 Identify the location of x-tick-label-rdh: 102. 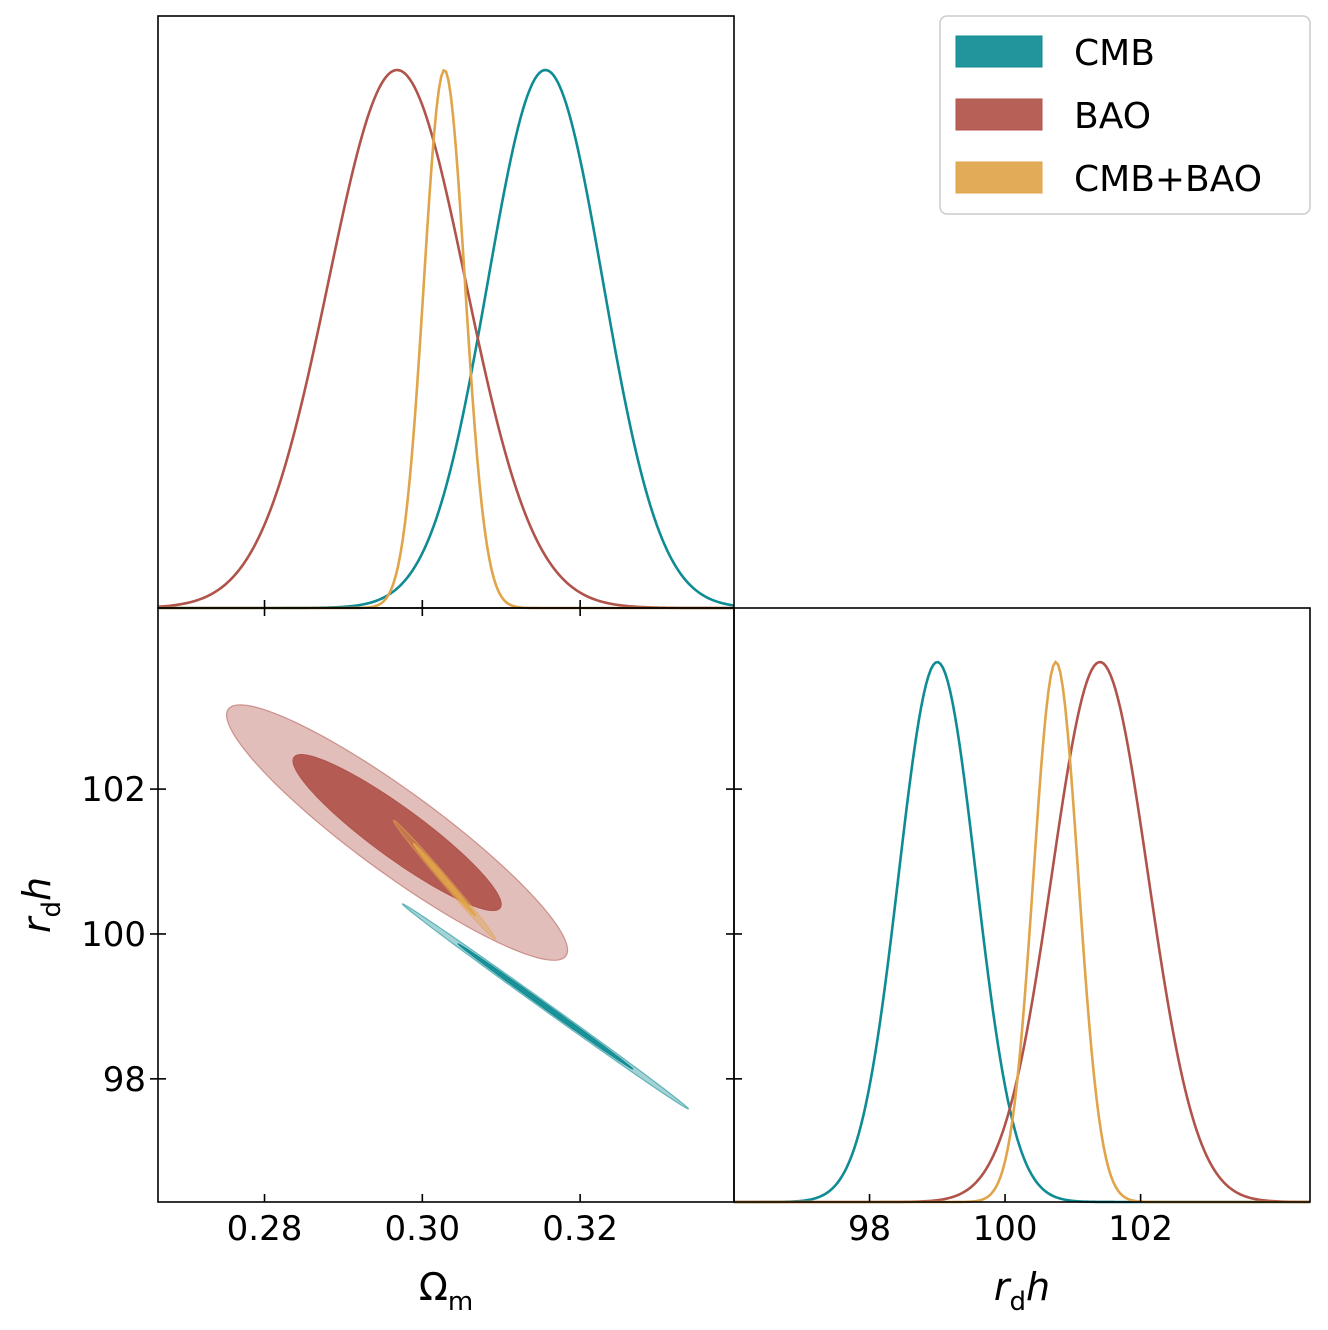
(1140, 1229).